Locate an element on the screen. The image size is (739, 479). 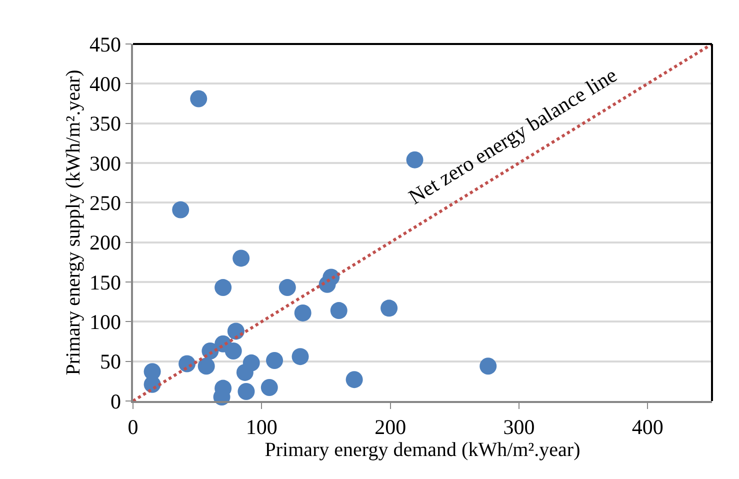
x-tick-label: 0 is located at coordinates (133, 426).